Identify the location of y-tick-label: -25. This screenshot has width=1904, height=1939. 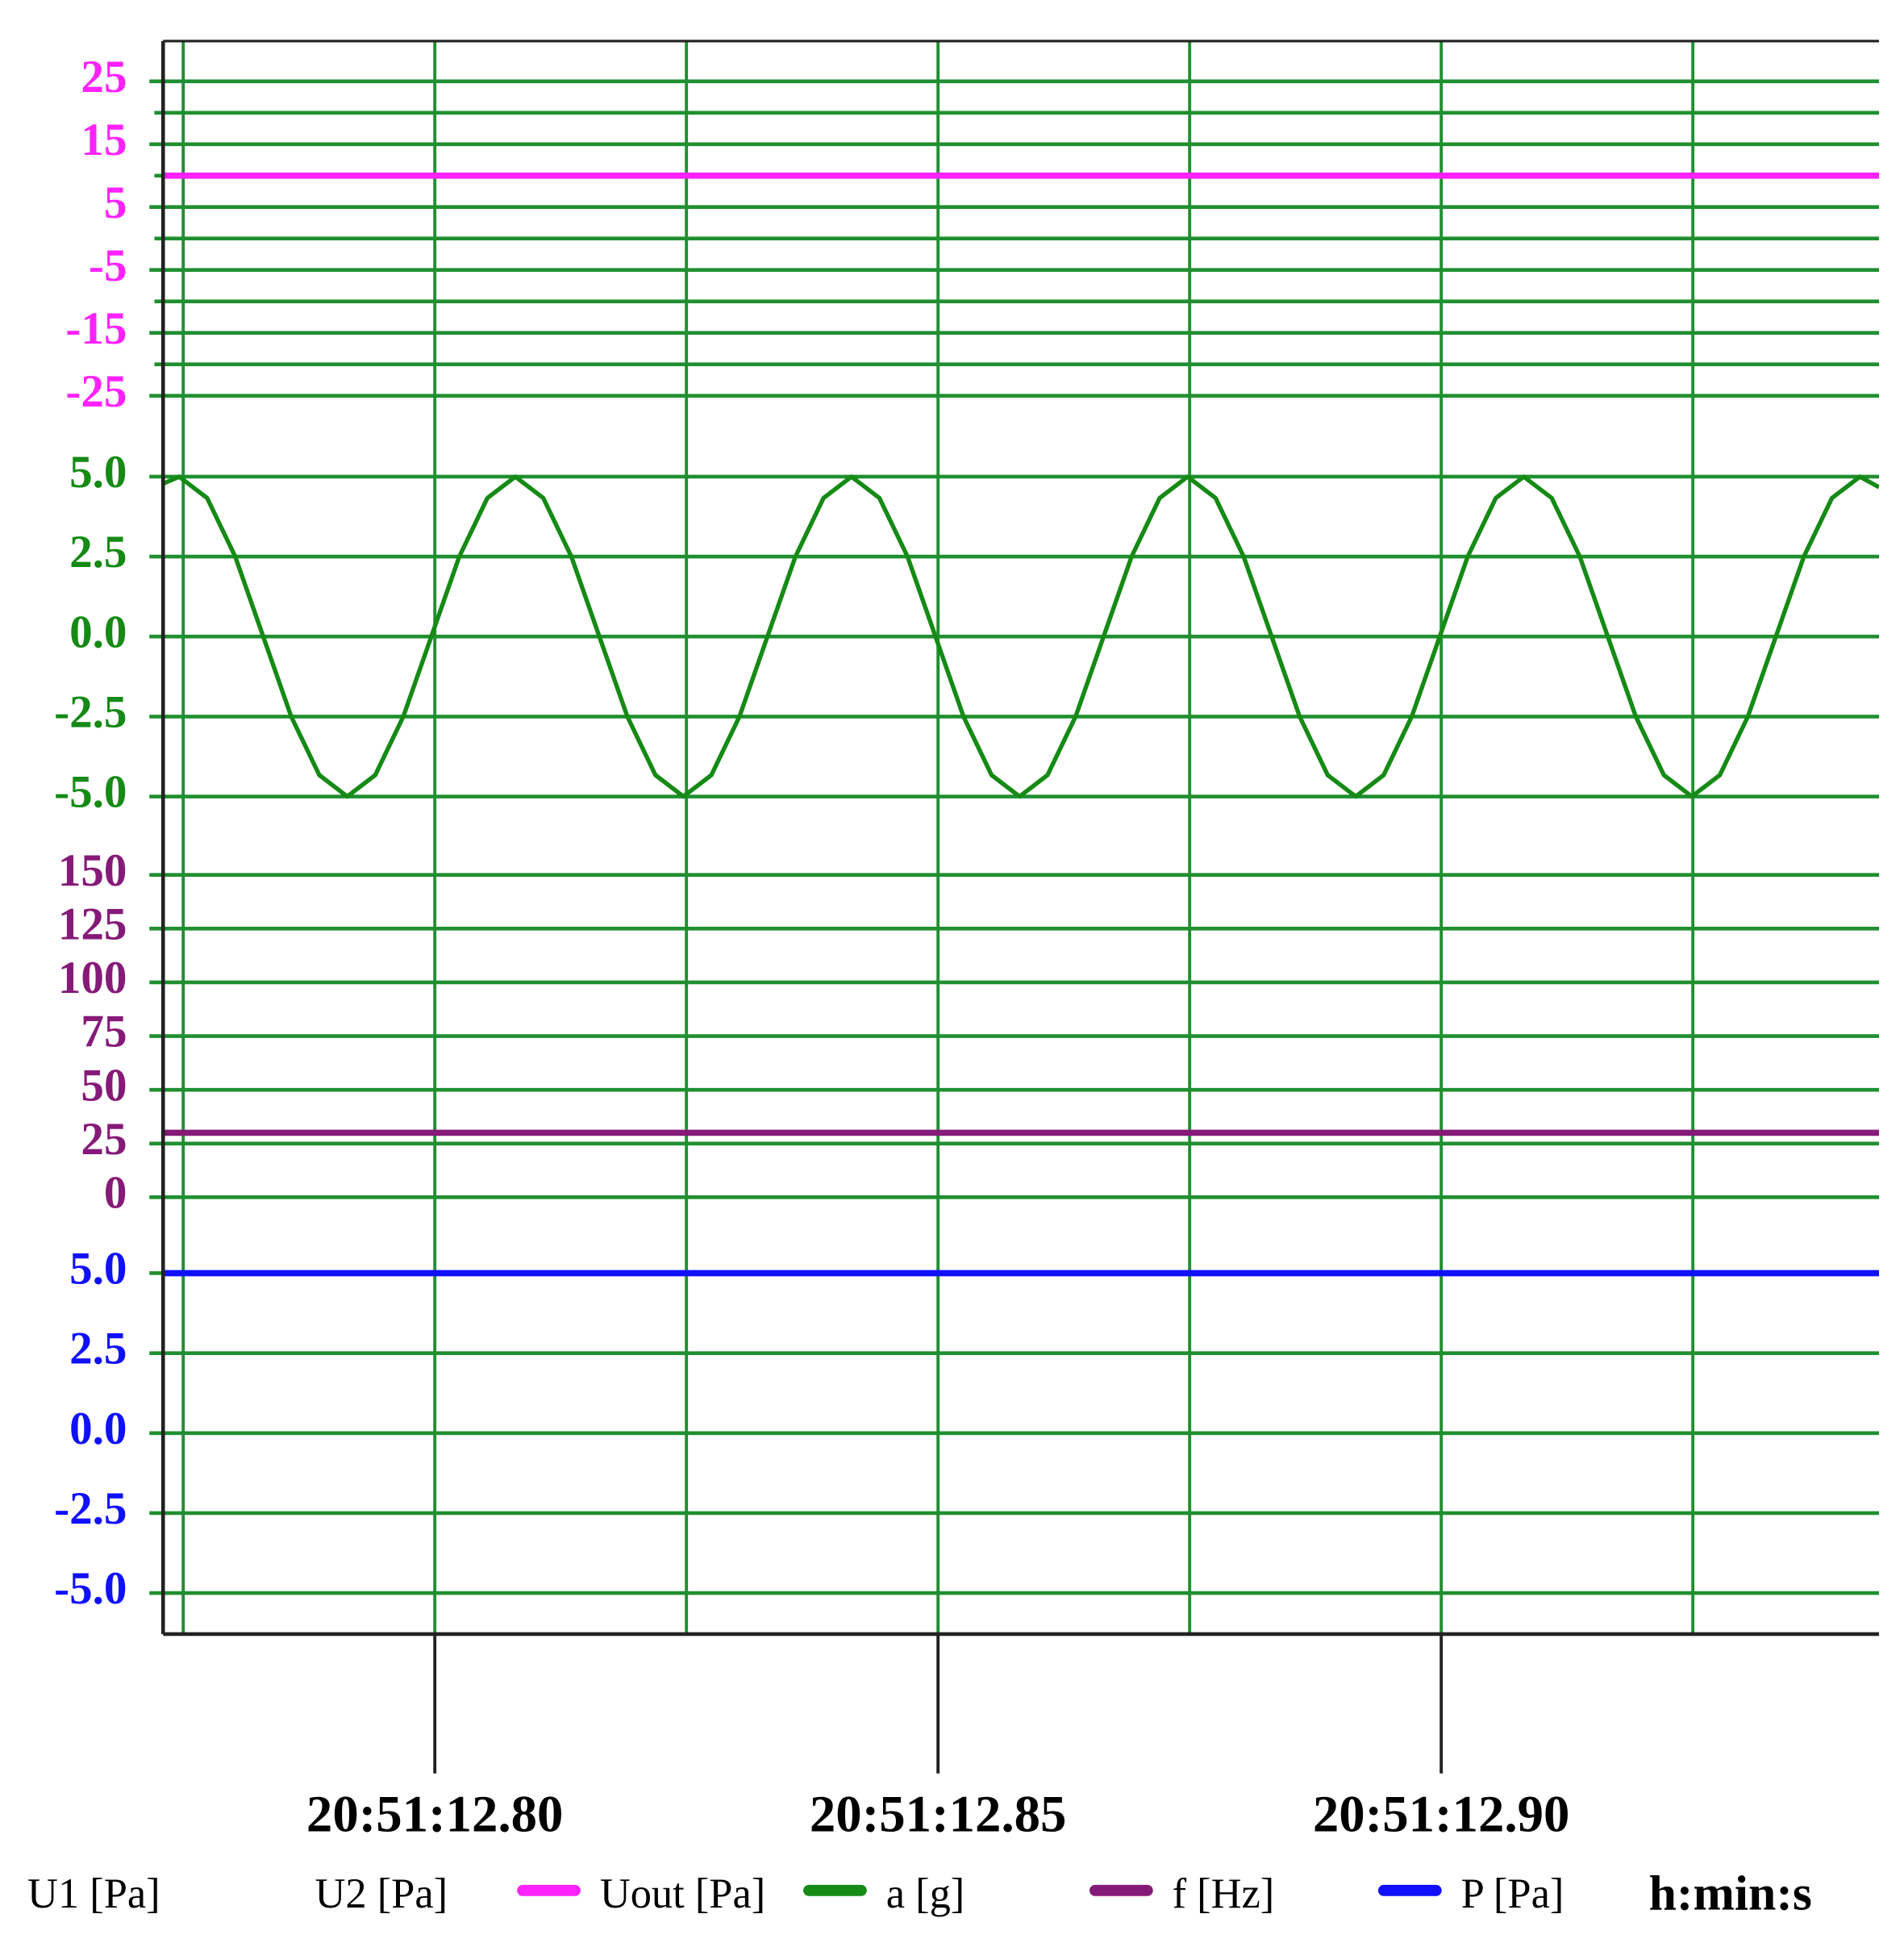
(96, 391).